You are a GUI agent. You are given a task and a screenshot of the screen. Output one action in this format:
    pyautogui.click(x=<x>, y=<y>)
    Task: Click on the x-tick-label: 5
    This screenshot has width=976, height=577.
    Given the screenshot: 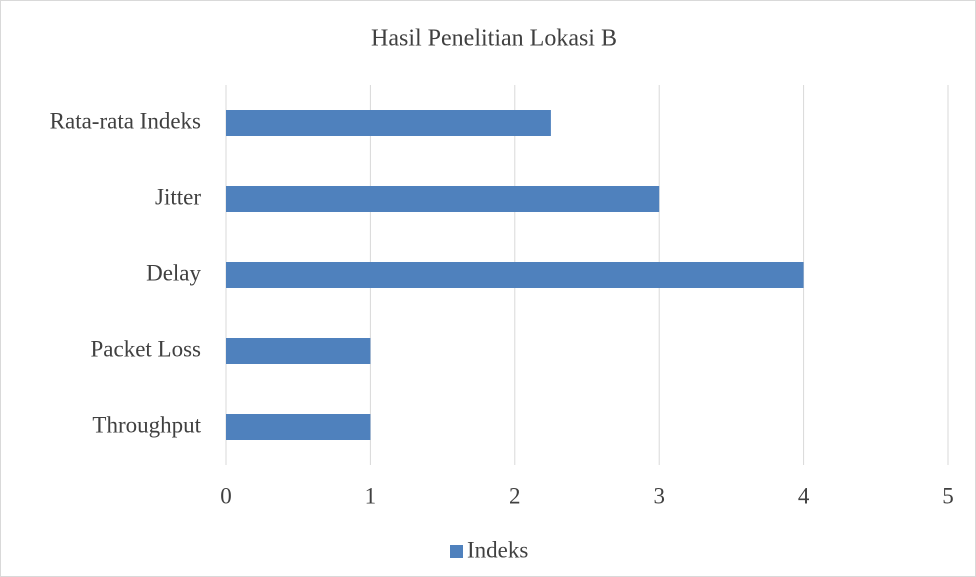 What is the action you would take?
    pyautogui.click(x=948, y=495)
    